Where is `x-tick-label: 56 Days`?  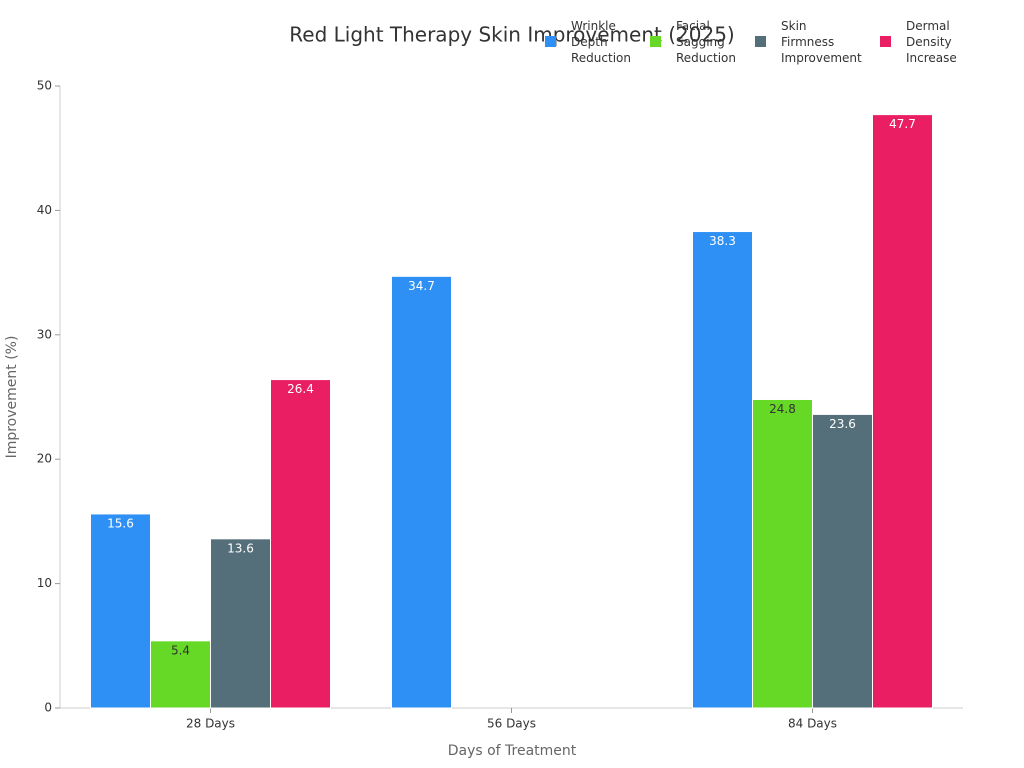
x-tick-label: 56 Days is located at coordinates (511, 724).